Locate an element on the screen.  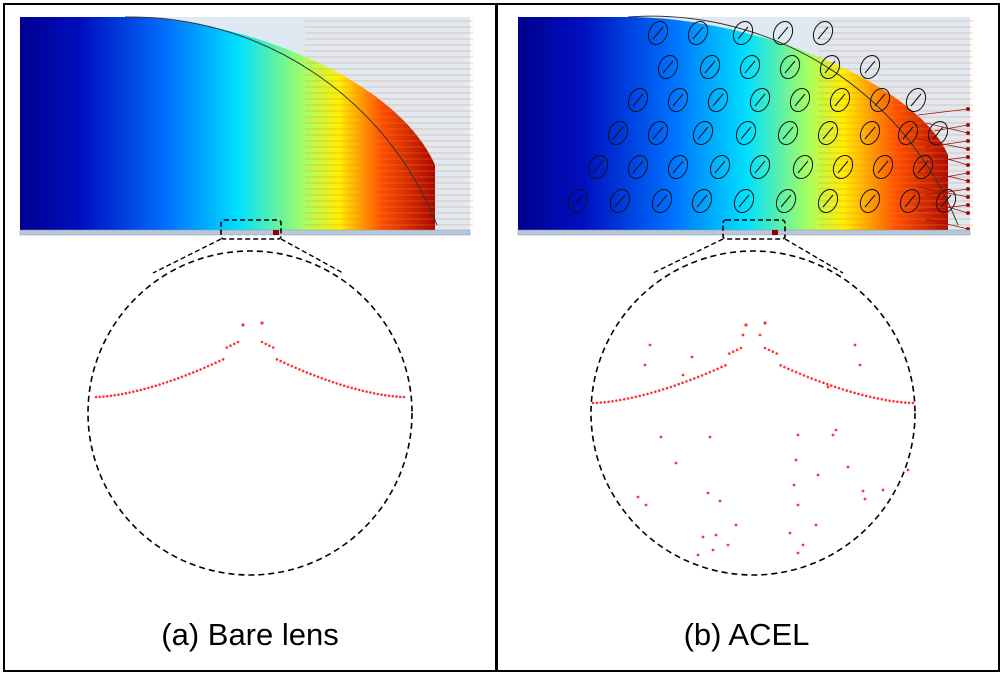
exit-rays is located at coordinates (389, 123).